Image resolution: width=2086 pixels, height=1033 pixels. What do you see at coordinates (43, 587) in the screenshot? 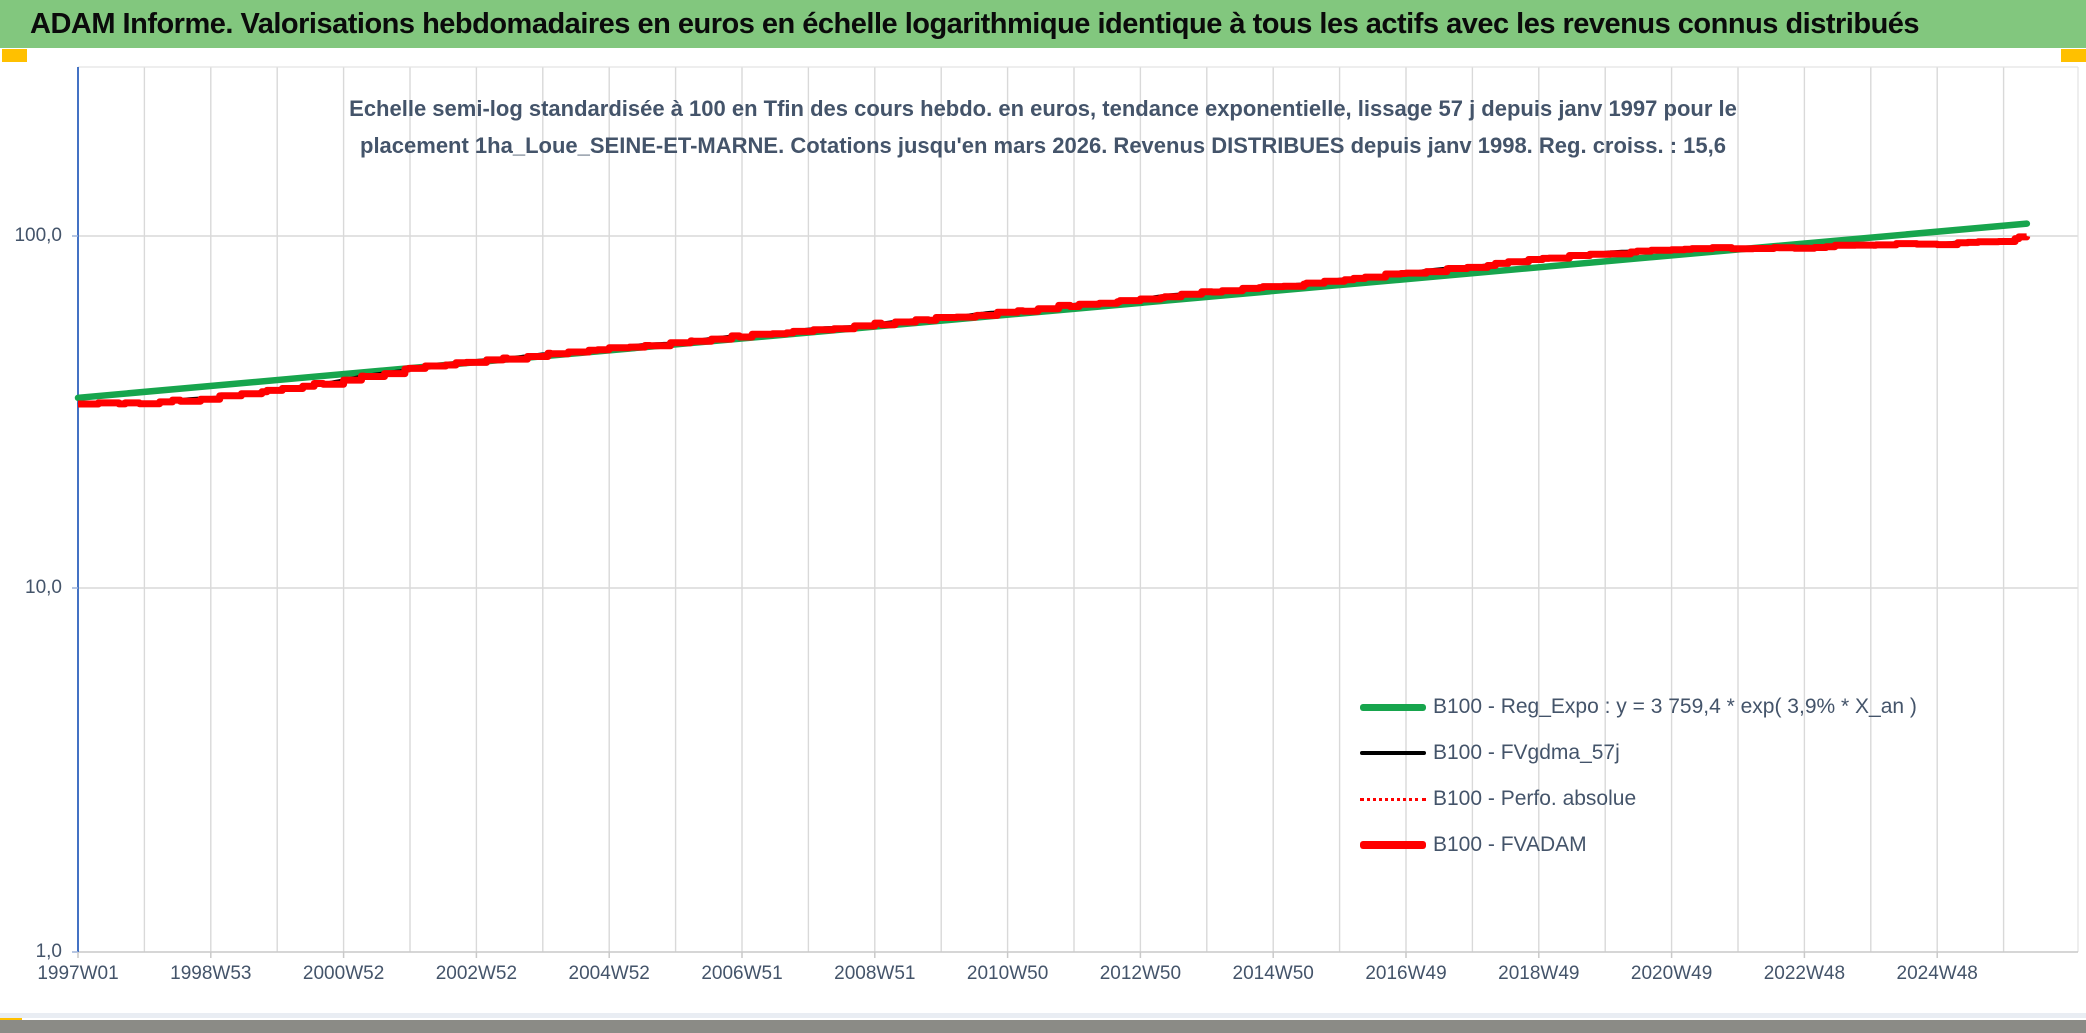
I see `y-tick-10: 10,0` at bounding box center [43, 587].